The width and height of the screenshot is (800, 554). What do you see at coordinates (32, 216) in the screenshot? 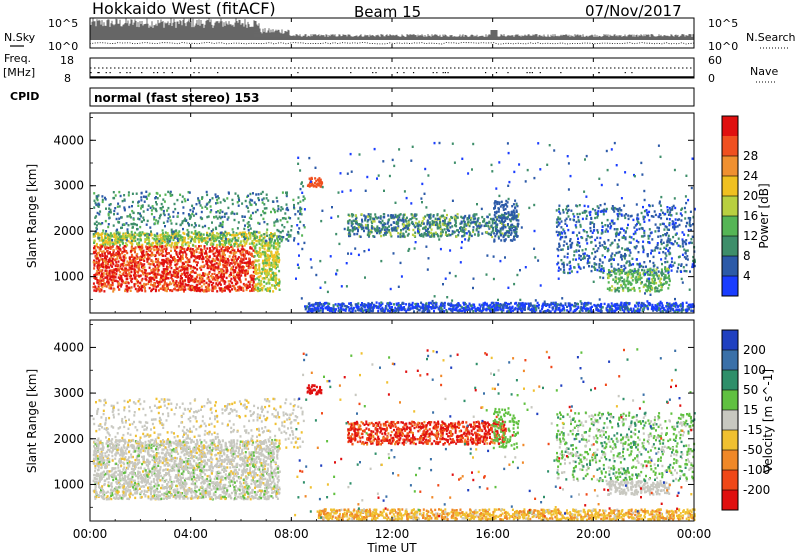
I see `power-y-label: Slant Range [km]` at bounding box center [32, 216].